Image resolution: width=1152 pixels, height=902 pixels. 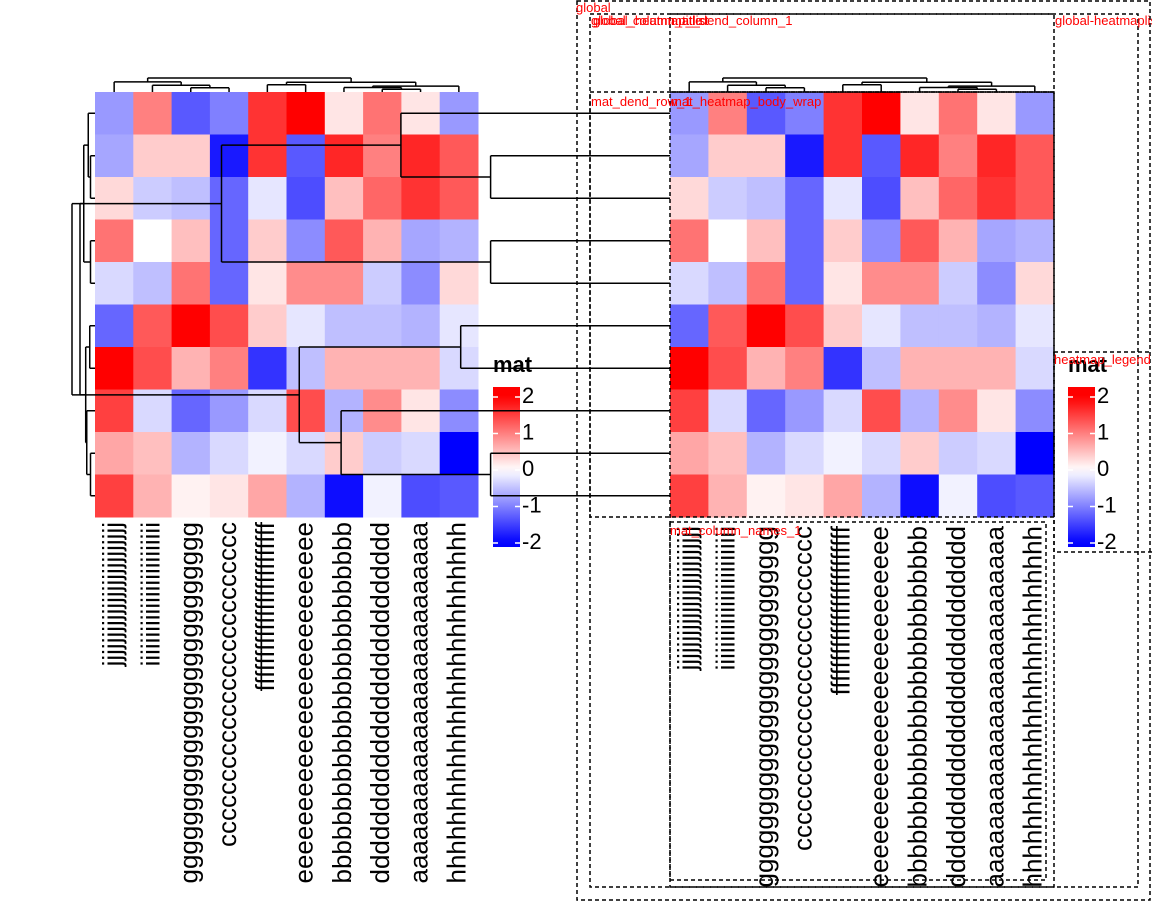 I want to click on column-label: hhhhhhhhhhhhhhhhhhhhhhhhh, so click(x=1033, y=707).